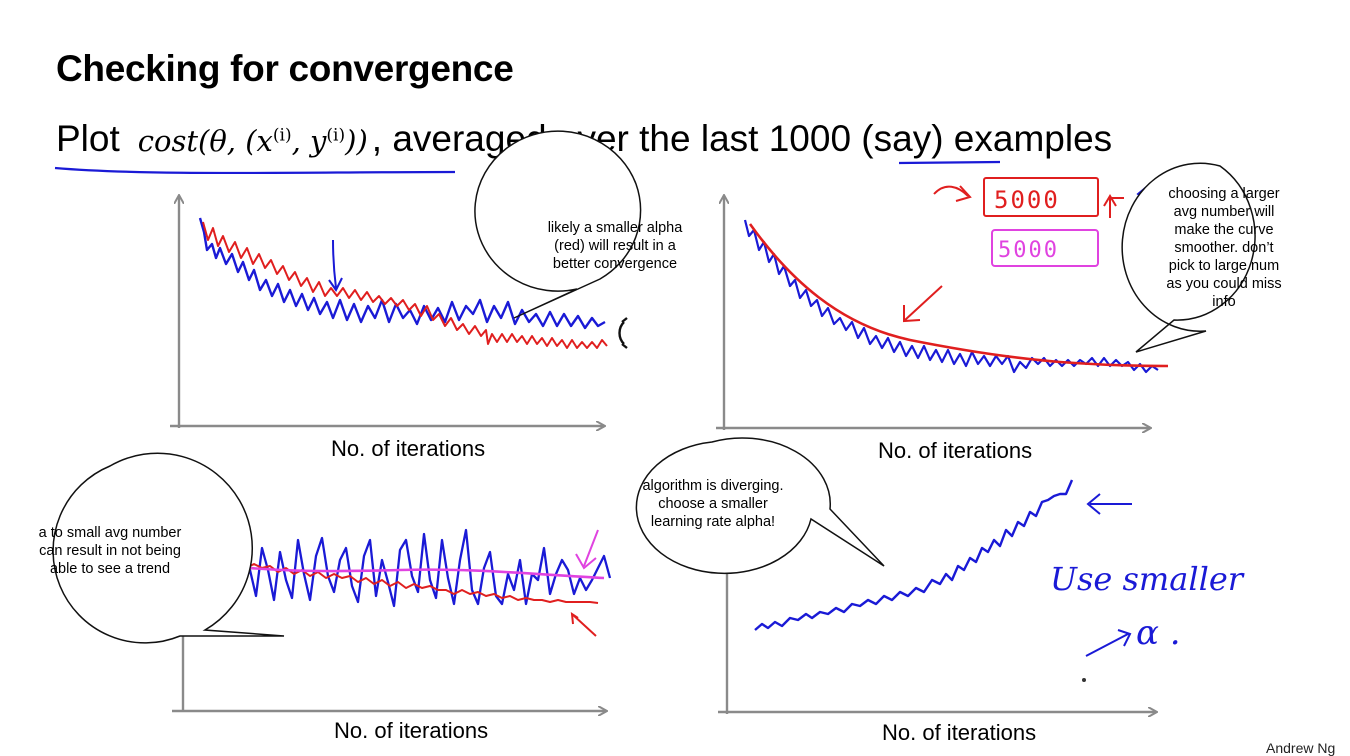  What do you see at coordinates (1109, 504) in the screenshot?
I see `bottom-right-pen-arrow` at bounding box center [1109, 504].